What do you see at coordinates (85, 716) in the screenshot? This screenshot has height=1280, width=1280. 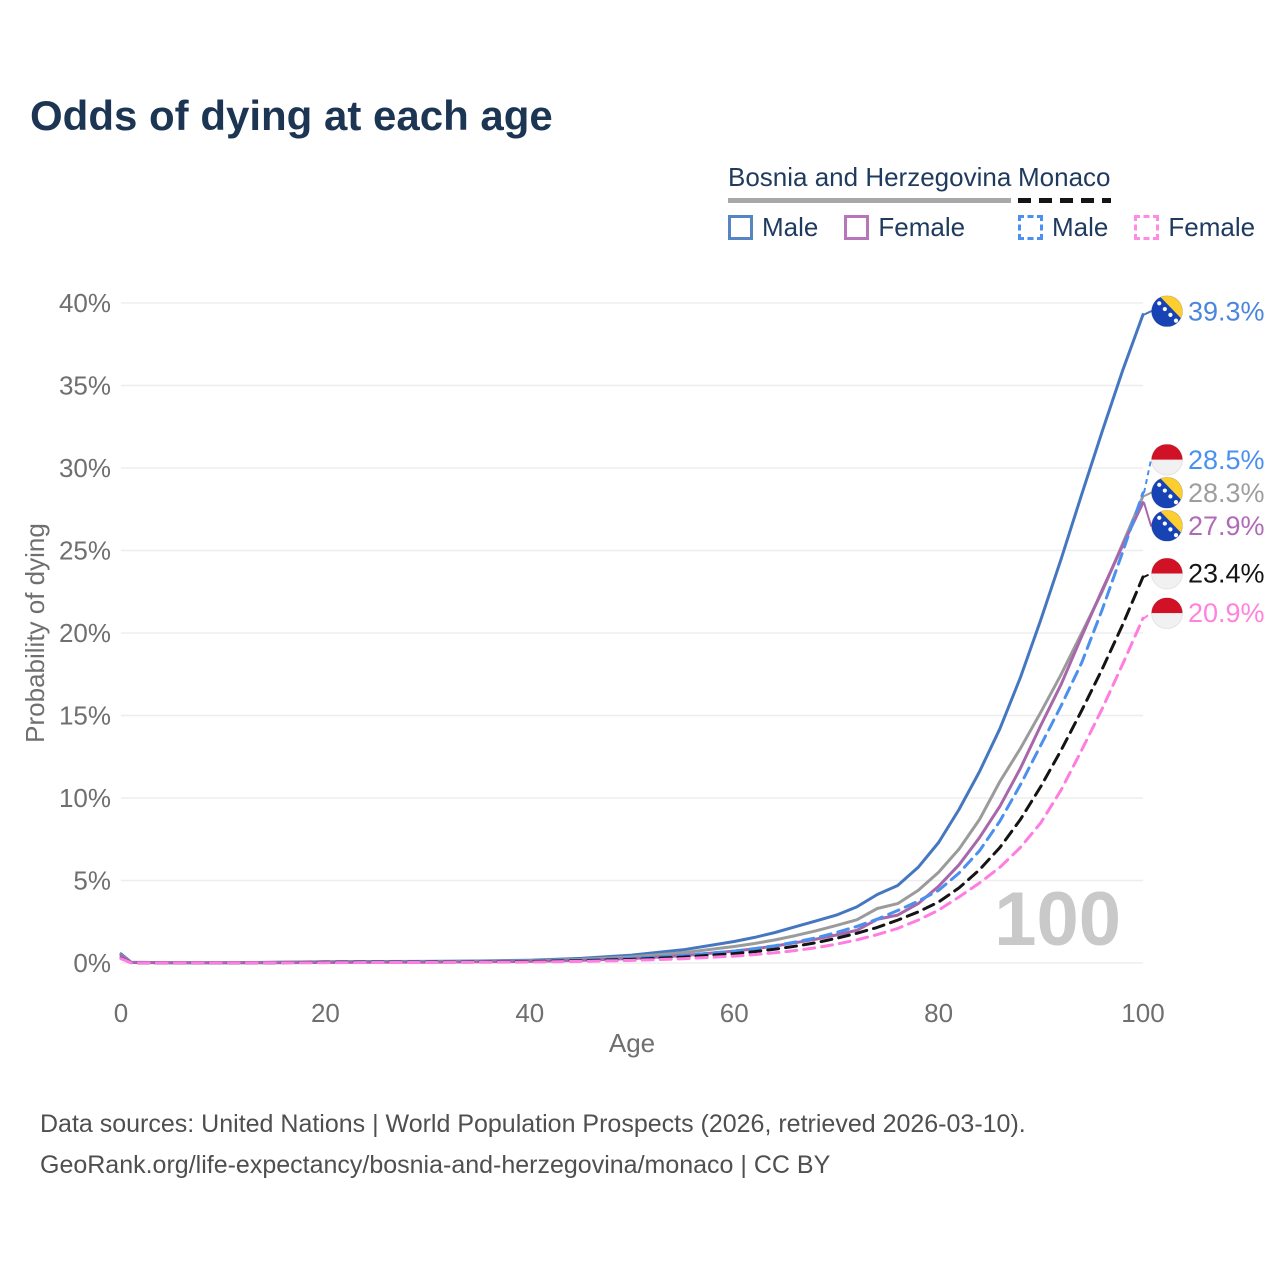 I see `y-tick-label: 15%` at bounding box center [85, 716].